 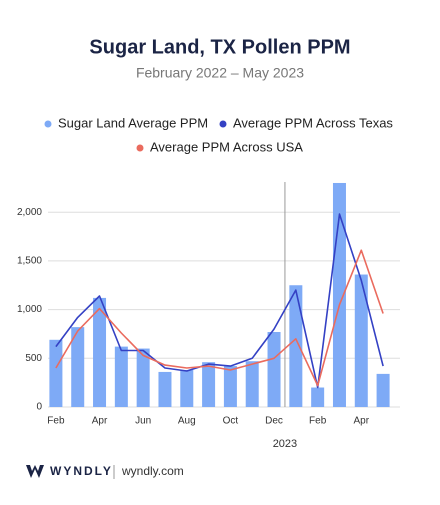 What do you see at coordinates (231, 421) in the screenshot?
I see `x-tick-label: Oct` at bounding box center [231, 421].